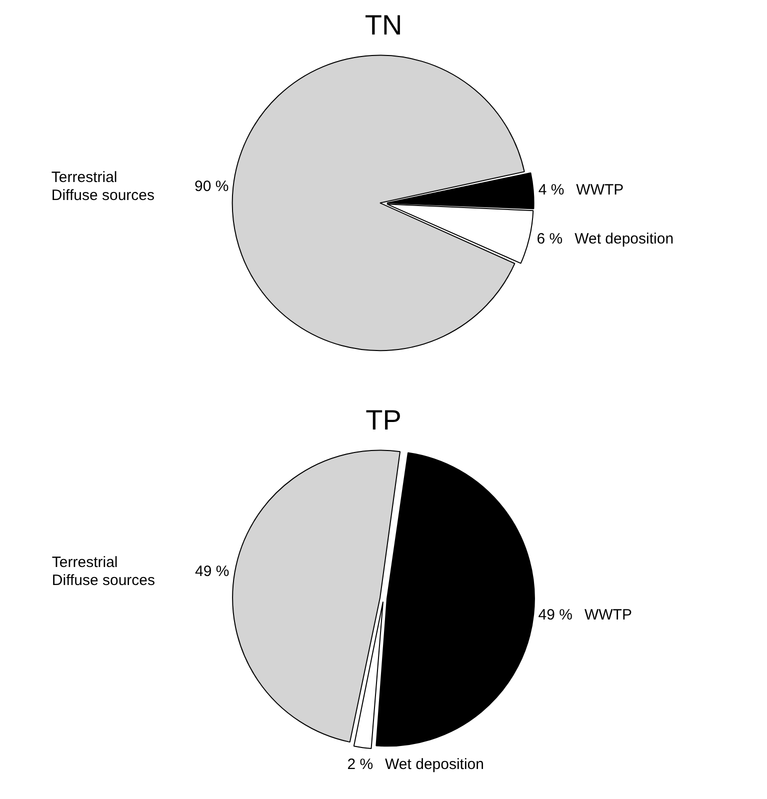 The height and width of the screenshot is (799, 767). What do you see at coordinates (383, 25) in the screenshot?
I see `chart-title: TN` at bounding box center [383, 25].